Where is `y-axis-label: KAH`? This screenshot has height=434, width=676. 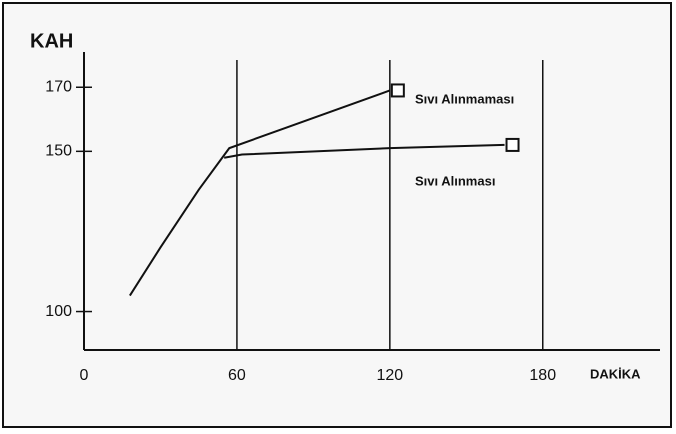 y-axis-label: KAH is located at coordinates (51, 41).